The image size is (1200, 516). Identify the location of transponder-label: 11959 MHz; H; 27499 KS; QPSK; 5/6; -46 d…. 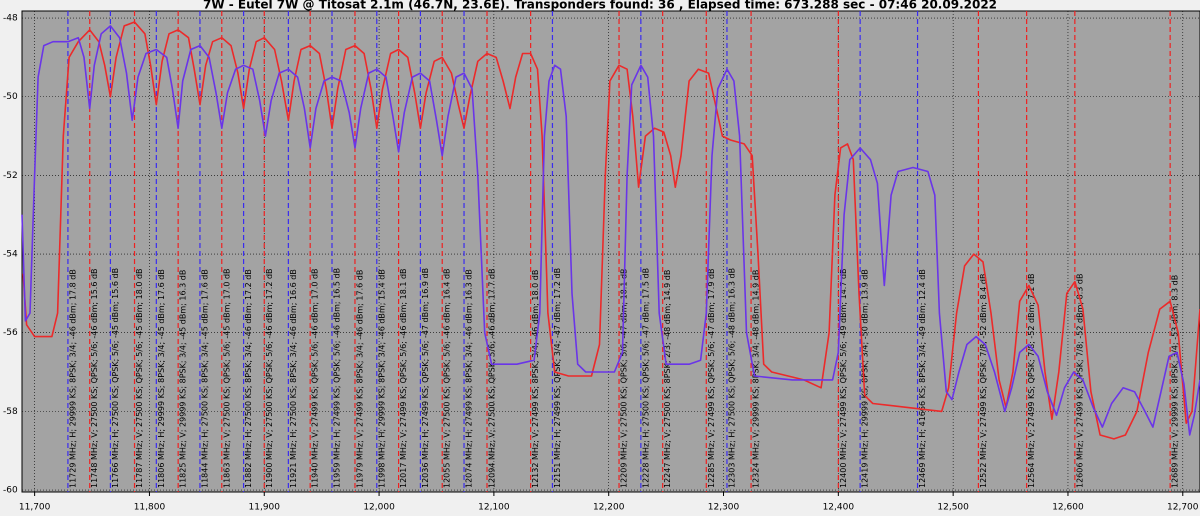
(337, 378).